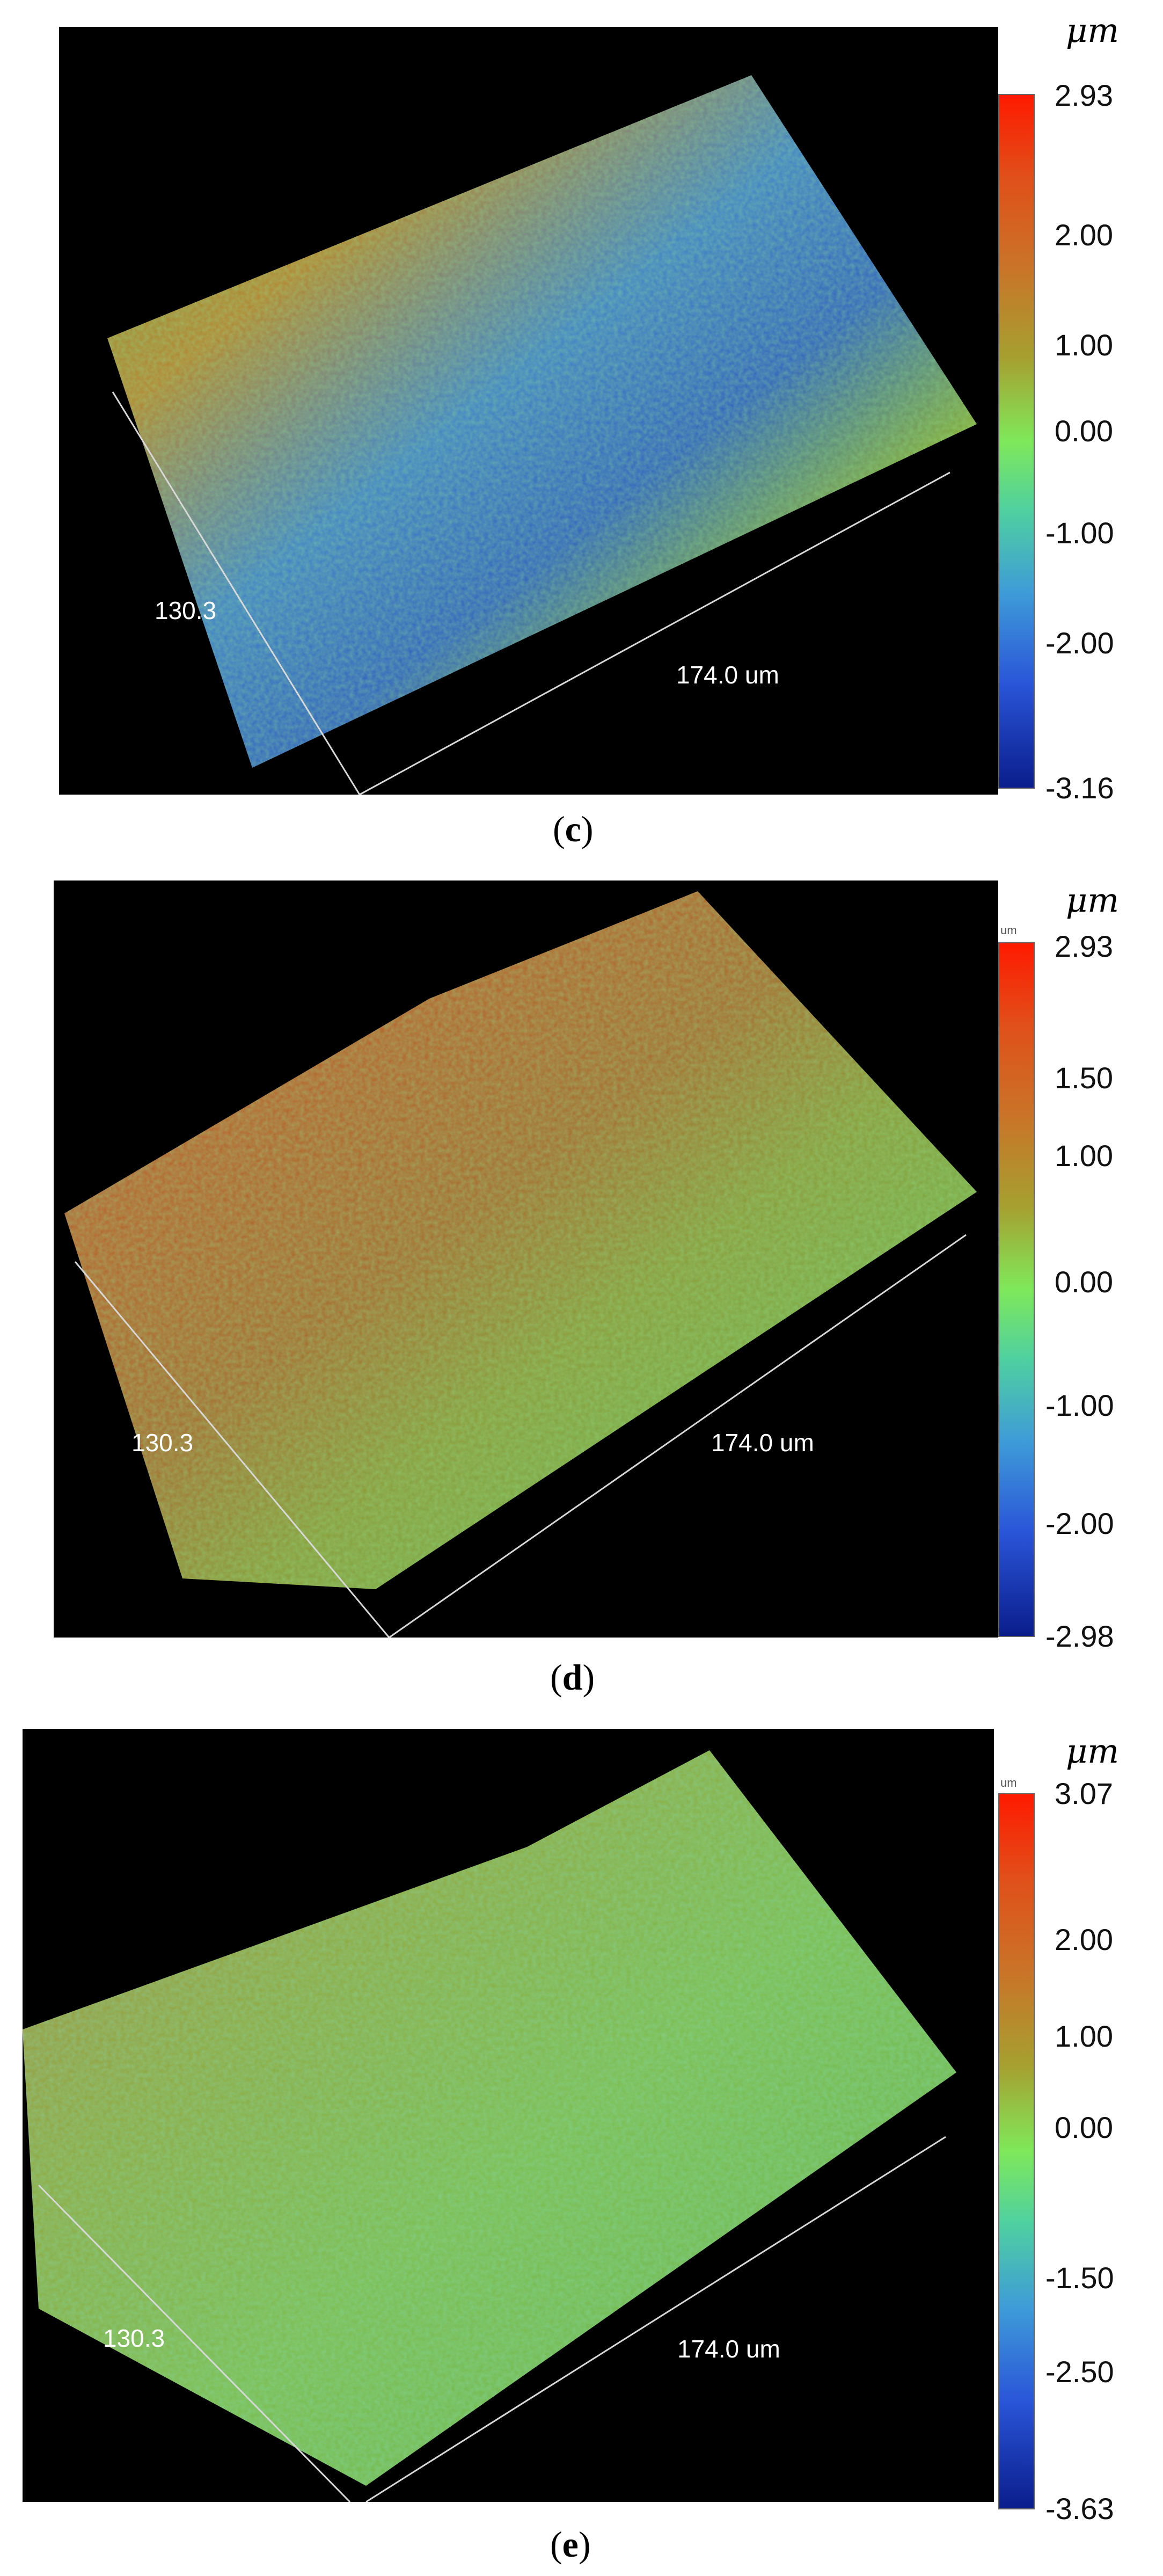 This screenshot has height=2576, width=1163. I want to click on axis-line-left-c, so click(236, 593).